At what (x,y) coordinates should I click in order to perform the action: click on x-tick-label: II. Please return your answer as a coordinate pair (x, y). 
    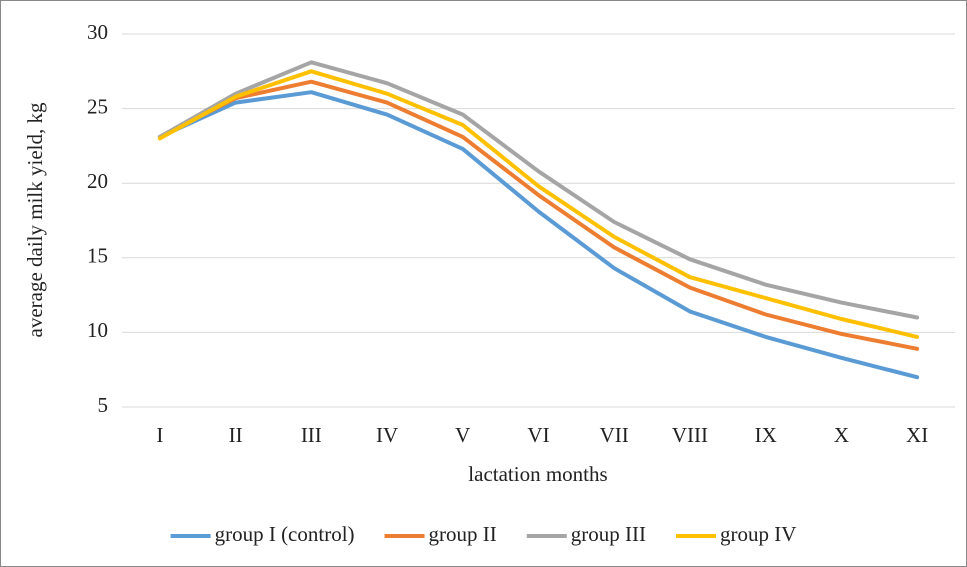
    Looking at the image, I should click on (236, 435).